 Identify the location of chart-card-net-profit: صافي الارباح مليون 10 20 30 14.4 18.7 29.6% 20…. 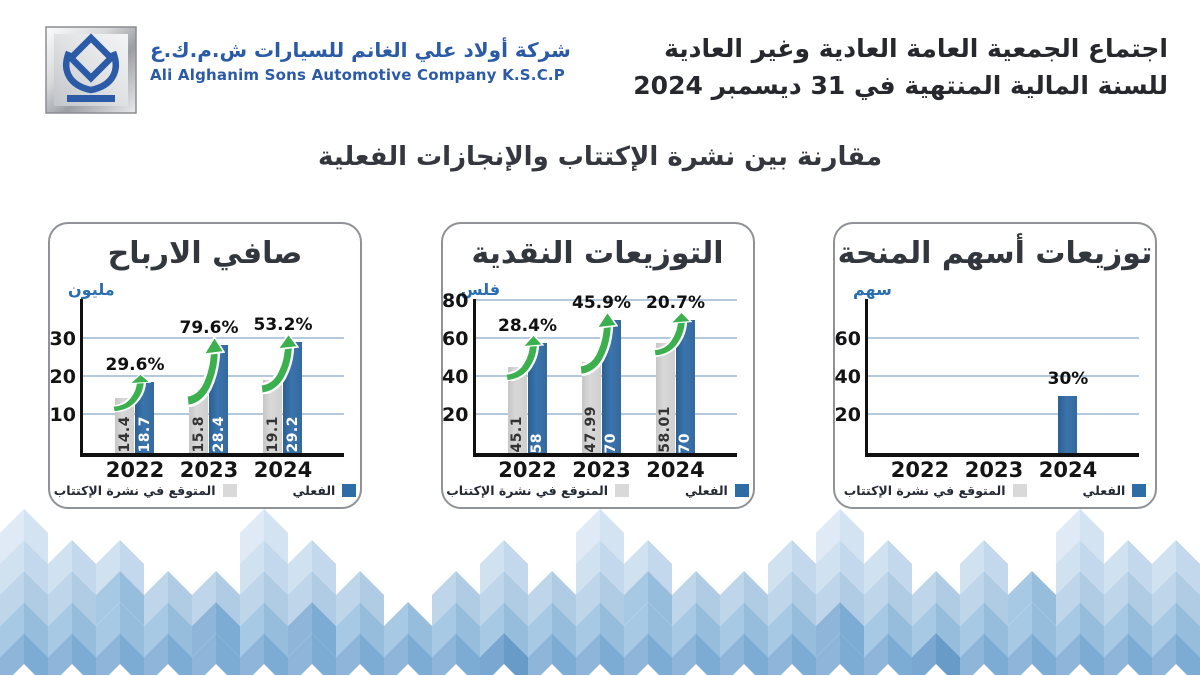
(205, 365).